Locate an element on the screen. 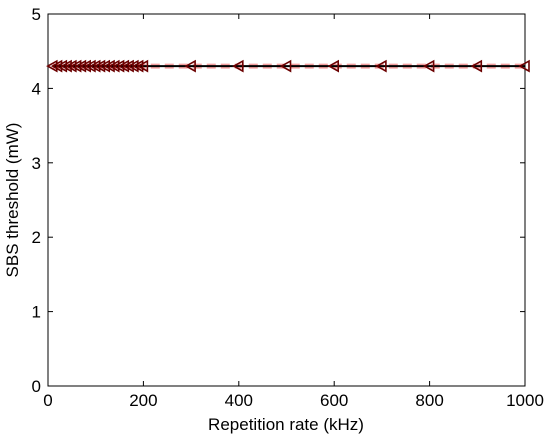 The height and width of the screenshot is (440, 550). y-tick-label: 5 is located at coordinates (36, 14).